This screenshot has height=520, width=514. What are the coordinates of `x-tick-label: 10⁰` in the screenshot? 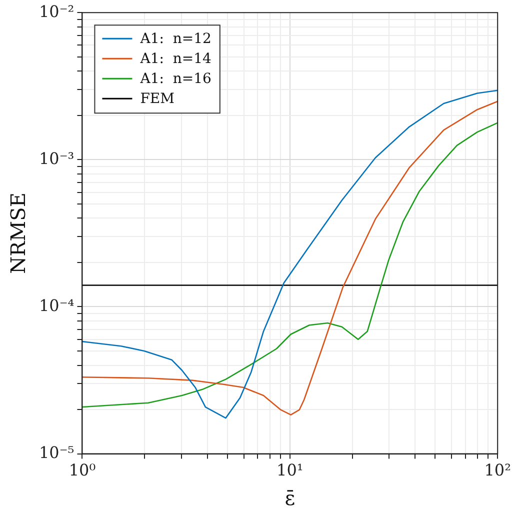 It's located at (82, 470).